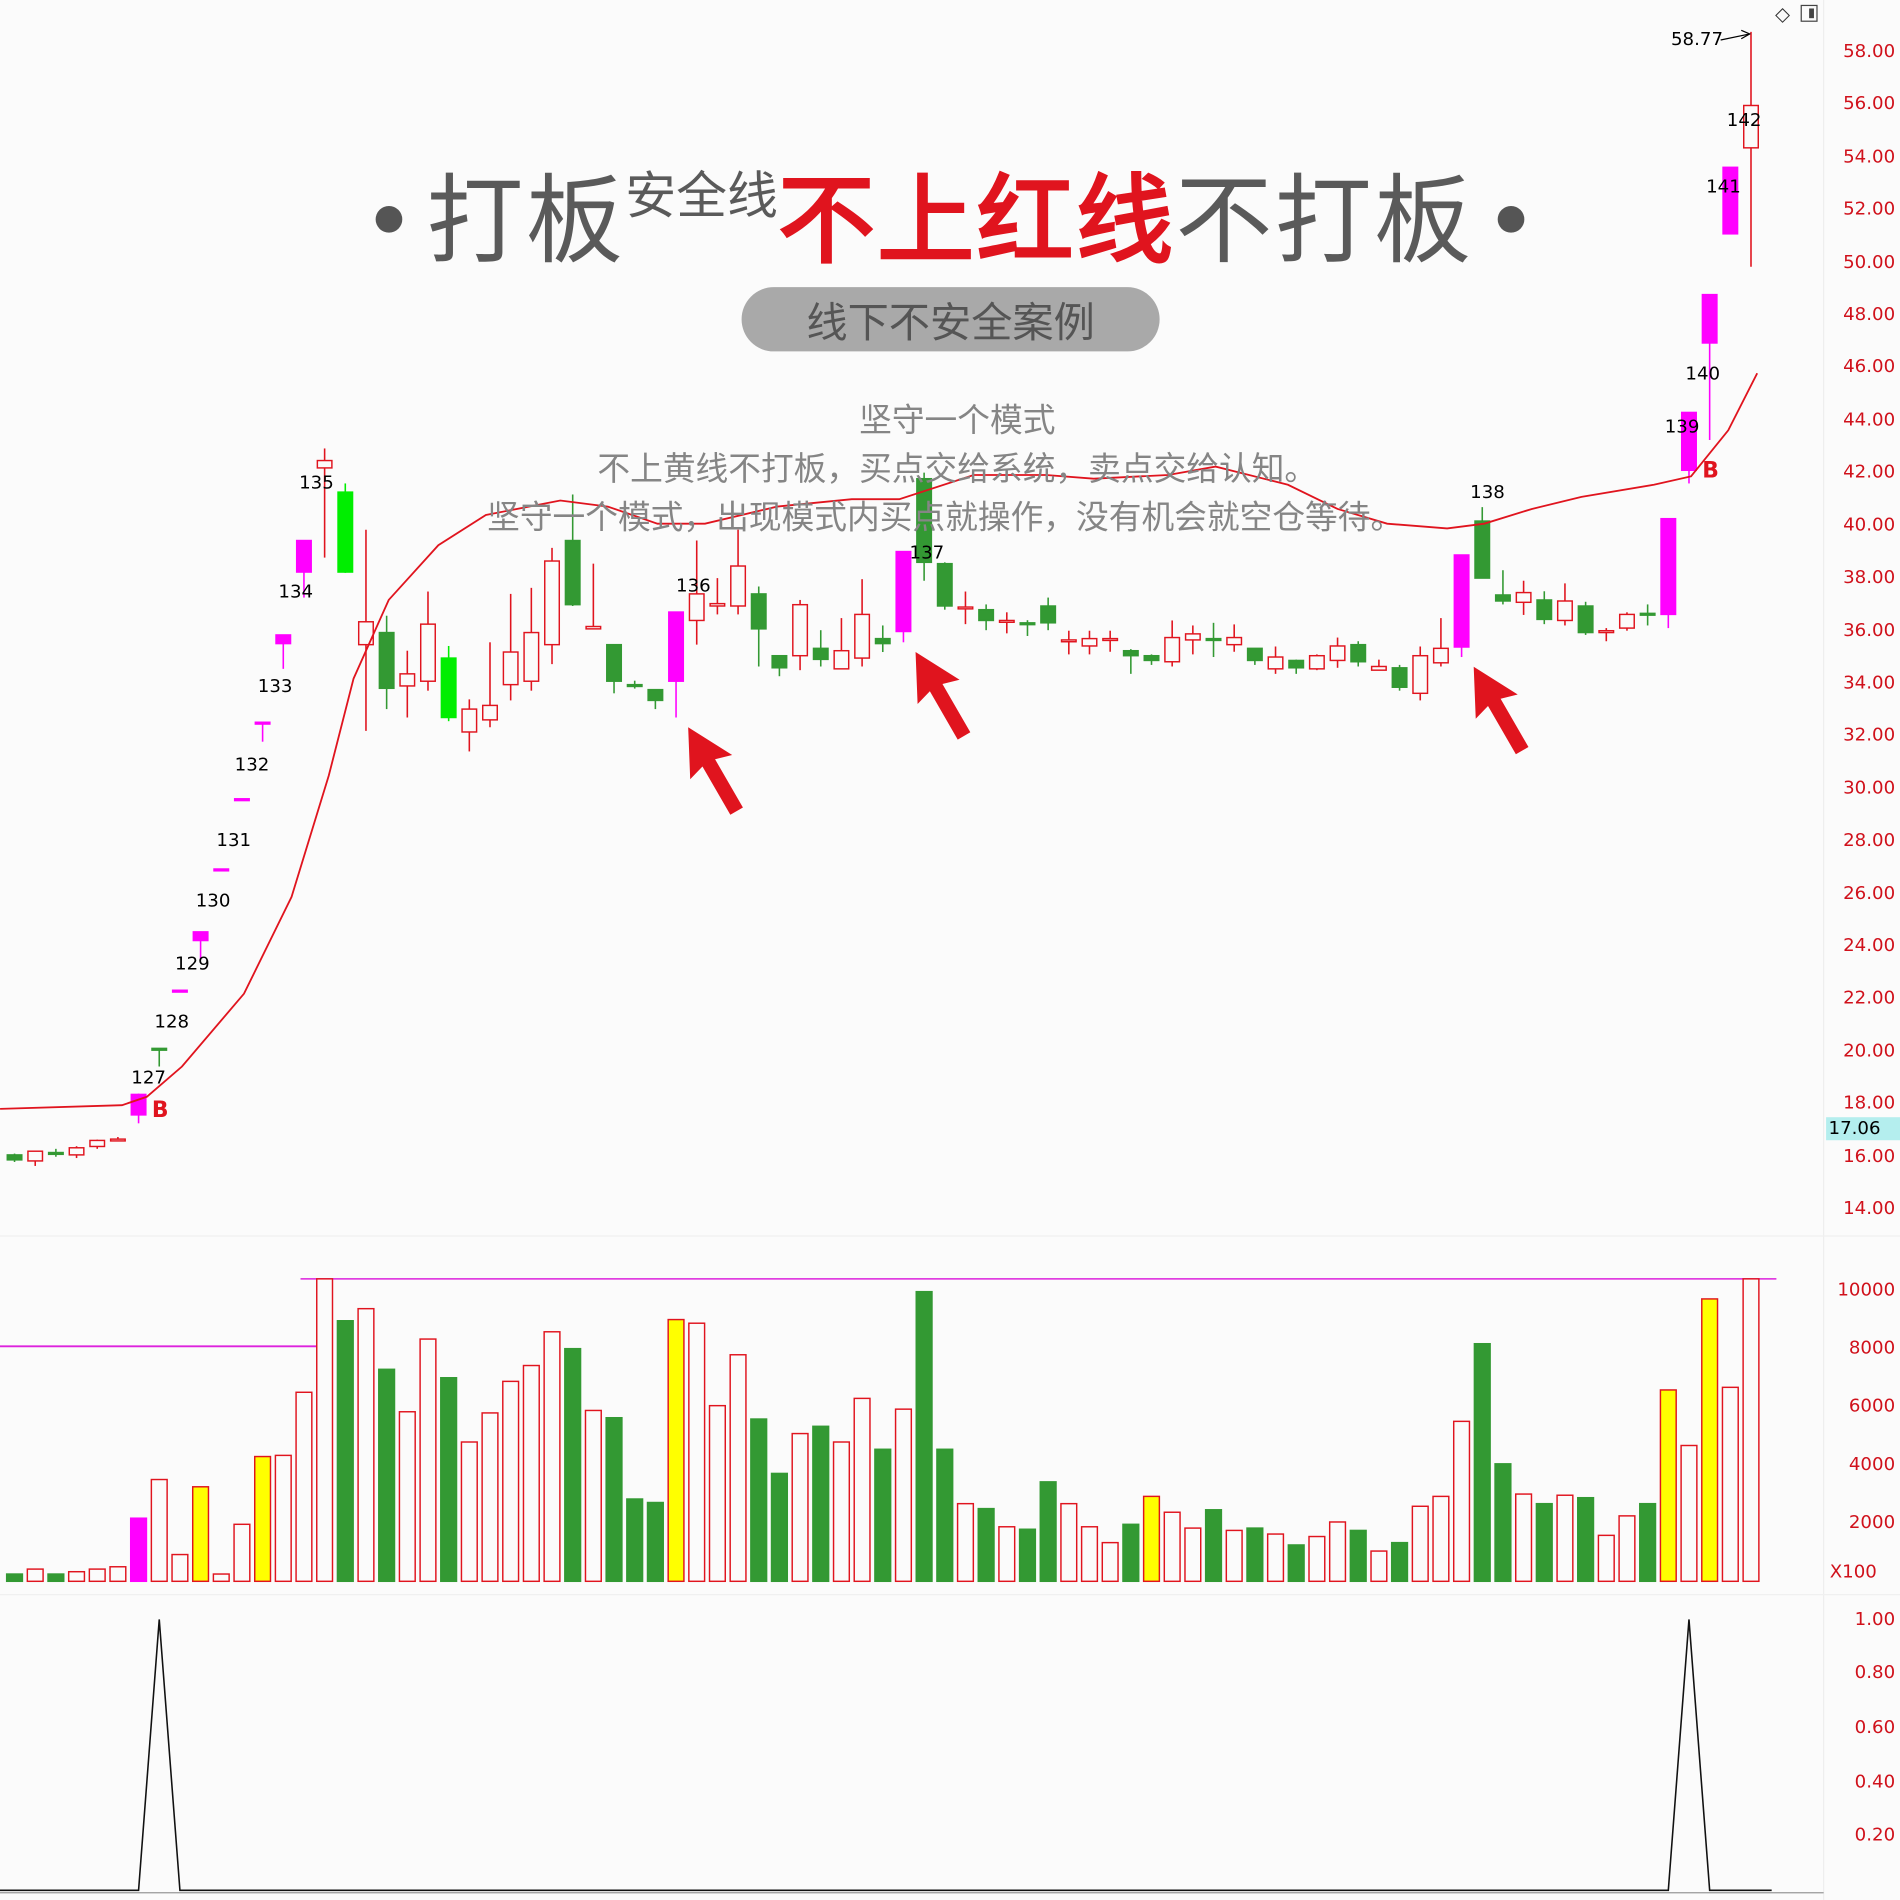 The width and height of the screenshot is (1900, 1900). Describe the element at coordinates (1746, 34) in the screenshot. I see `max-price-arrow-head` at that location.